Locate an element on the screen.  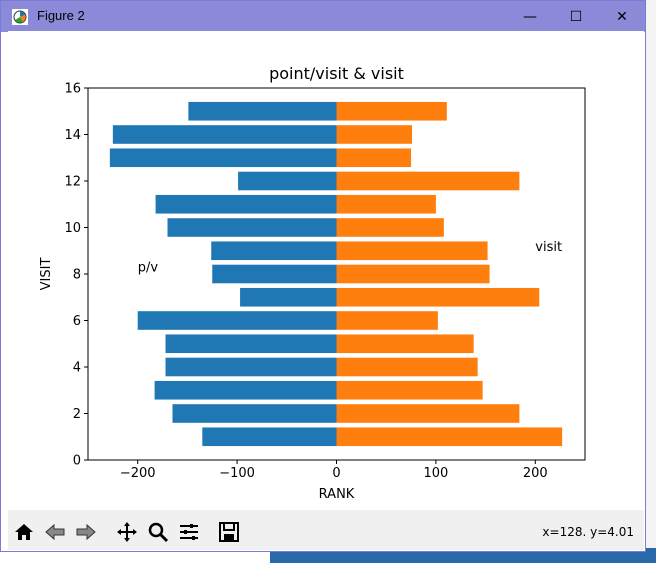
close-button: ✕ is located at coordinates (622, 16).